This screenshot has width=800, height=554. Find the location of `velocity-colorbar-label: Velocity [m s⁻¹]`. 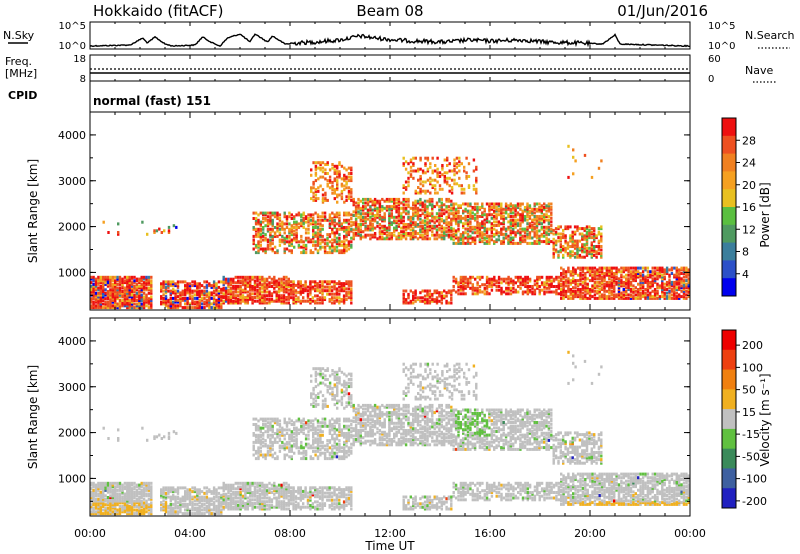

velocity-colorbar-label: Velocity [m s⁻¹] is located at coordinates (765, 419).